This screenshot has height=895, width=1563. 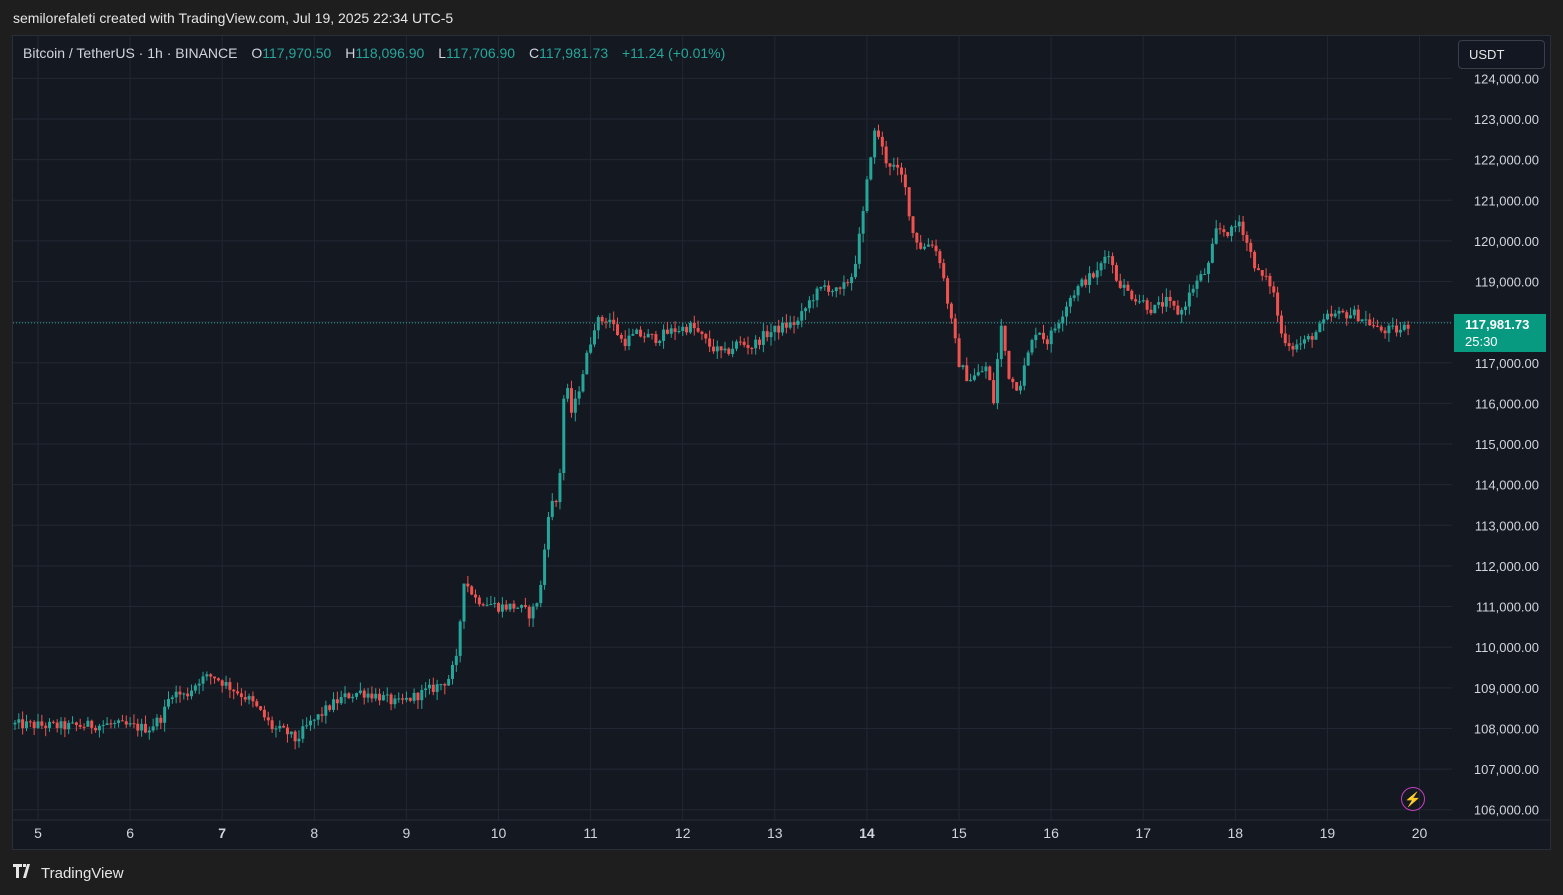 What do you see at coordinates (1507, 566) in the screenshot?
I see `price-tick-label: 112,000.00` at bounding box center [1507, 566].